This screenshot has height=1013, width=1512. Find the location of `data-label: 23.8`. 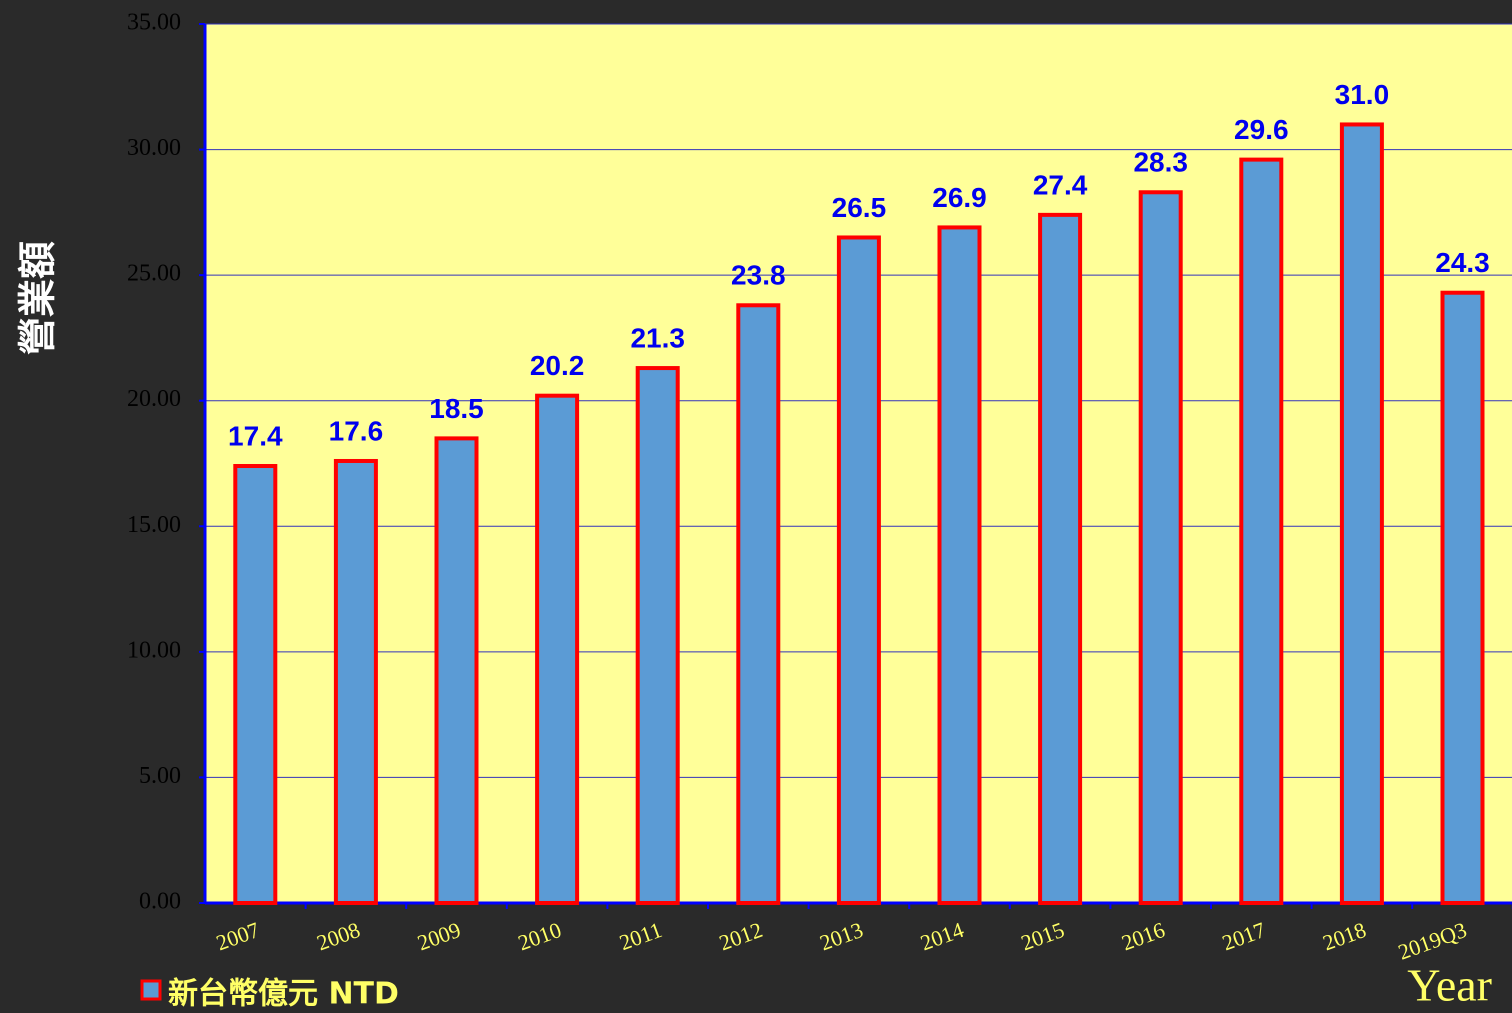

data-label: 23.8 is located at coordinates (758, 275).